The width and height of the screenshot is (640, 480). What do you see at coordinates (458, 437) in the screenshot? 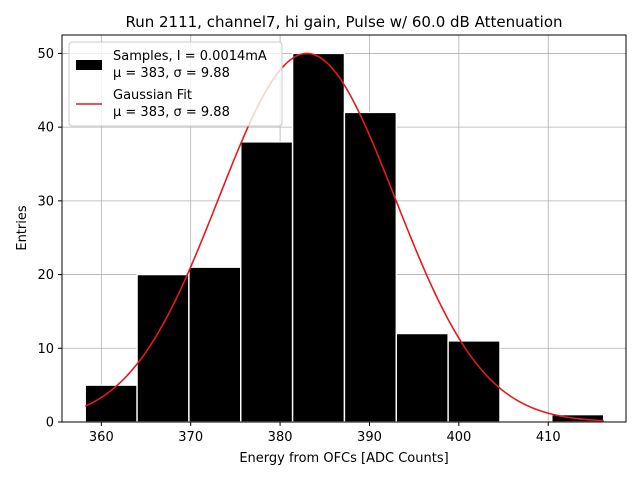
I see `x-tick-label-4: 400` at bounding box center [458, 437].